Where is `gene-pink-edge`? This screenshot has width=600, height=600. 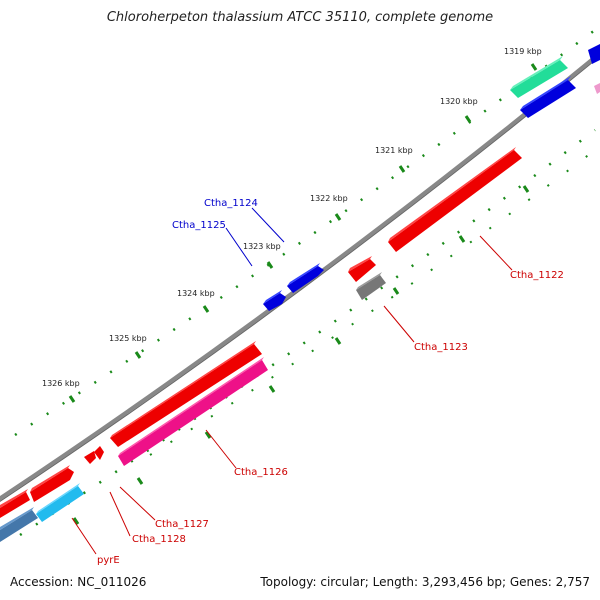 gene-pink-edge is located at coordinates (597, 88).